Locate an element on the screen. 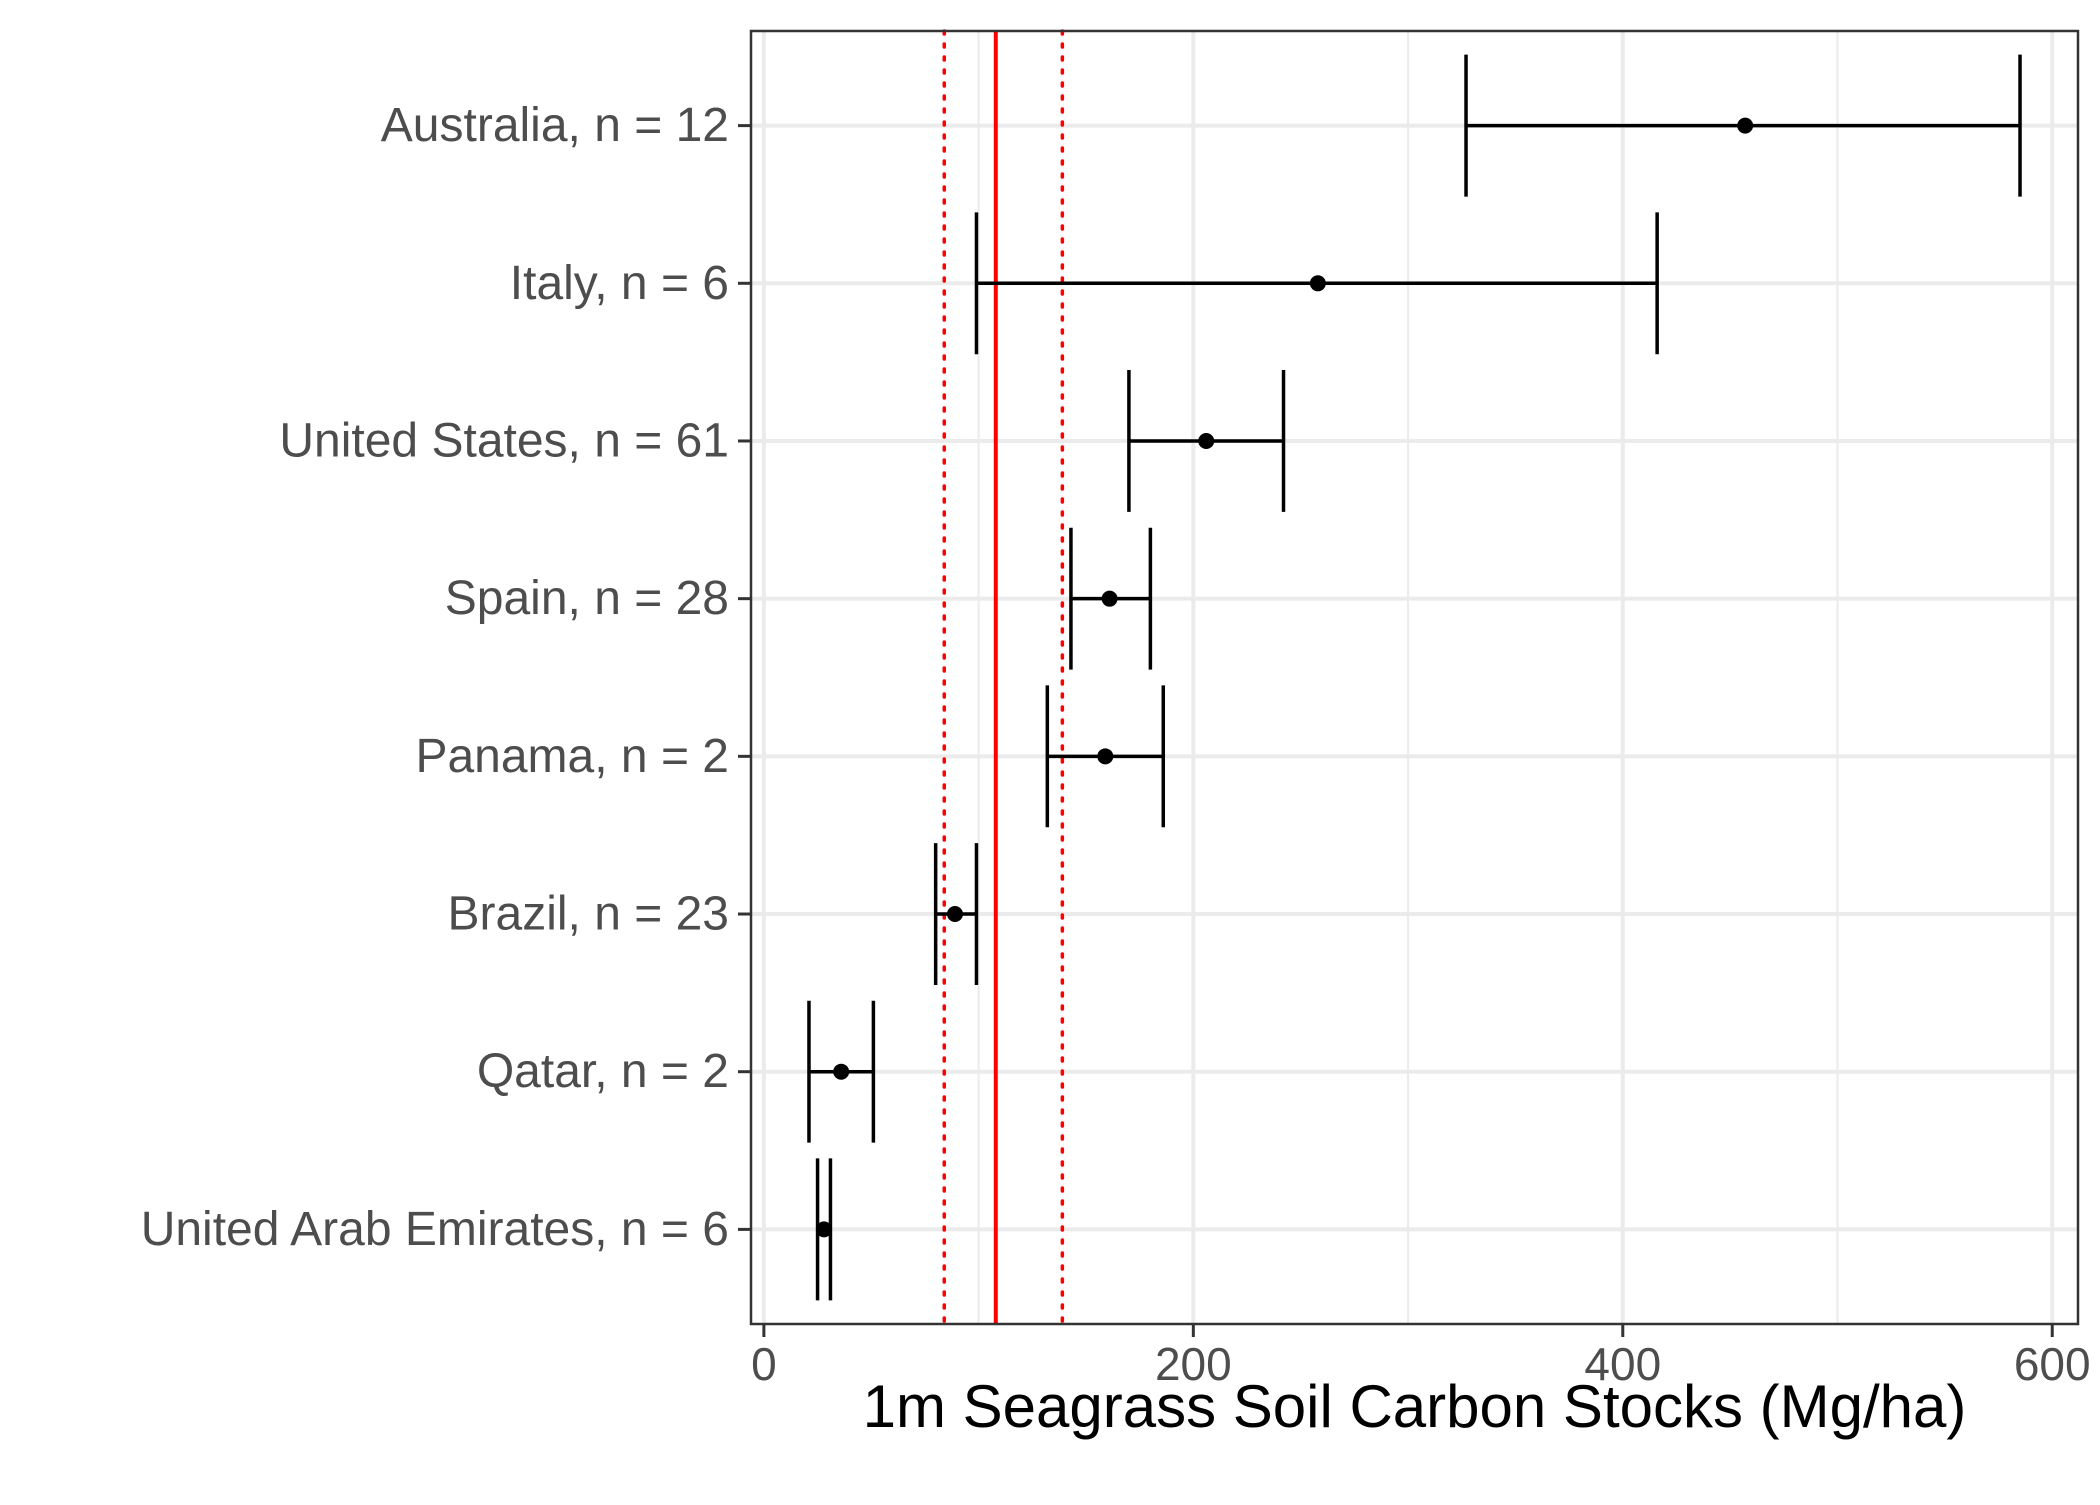 The width and height of the screenshot is (2100, 1505). y-tick-label: United Arab Emirates, n = 6 is located at coordinates (435, 1229).